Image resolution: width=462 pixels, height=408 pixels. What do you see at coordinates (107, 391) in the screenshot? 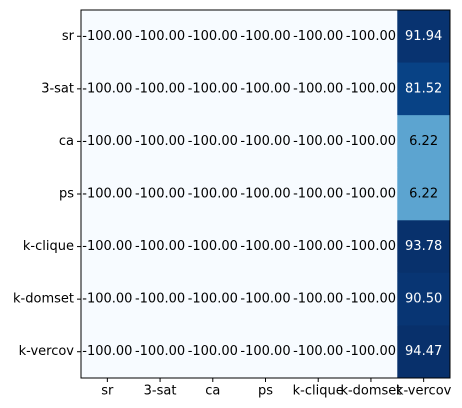
I see `x-tick-label: sr` at bounding box center [107, 391].